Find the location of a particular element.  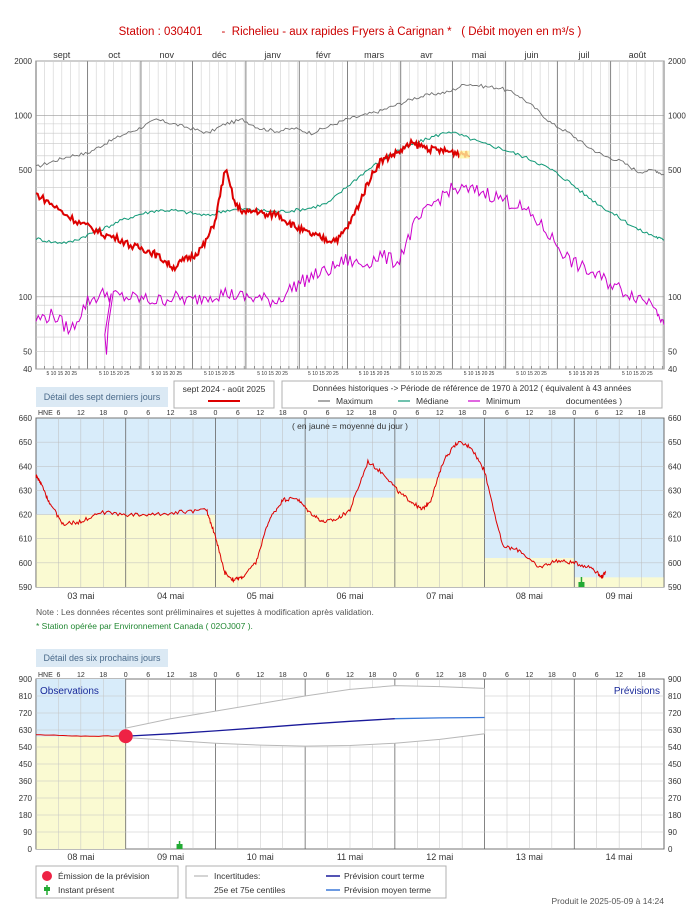

annual-y-tick-label-right: 2000 is located at coordinates (677, 61).